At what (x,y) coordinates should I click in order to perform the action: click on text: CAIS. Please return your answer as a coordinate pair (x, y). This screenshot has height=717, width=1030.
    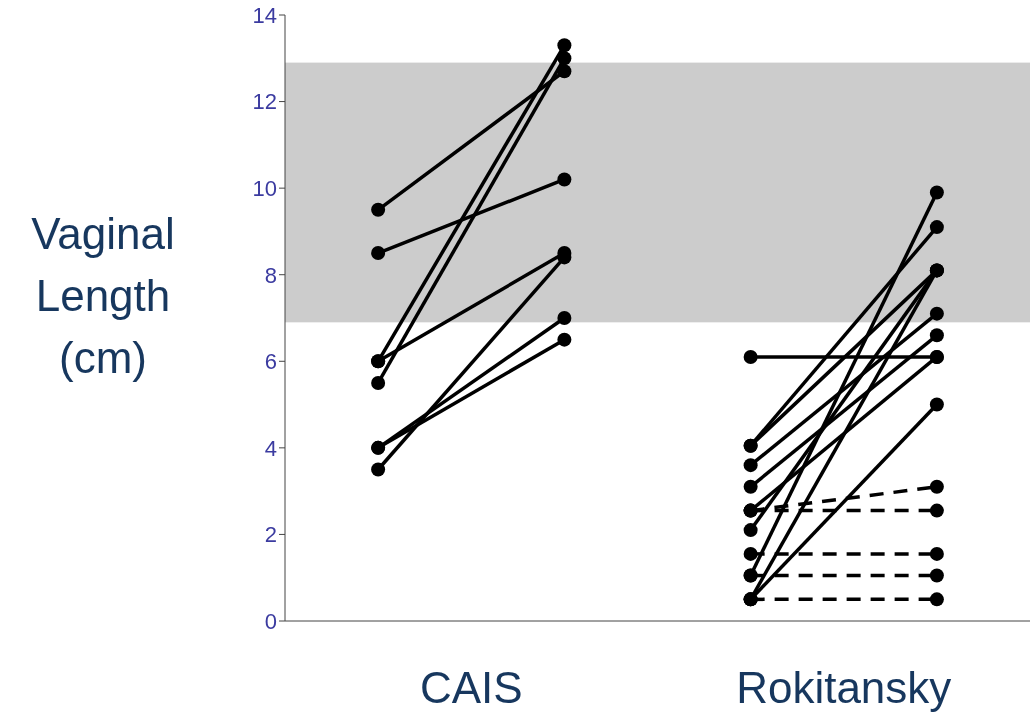
    Looking at the image, I should click on (471, 688).